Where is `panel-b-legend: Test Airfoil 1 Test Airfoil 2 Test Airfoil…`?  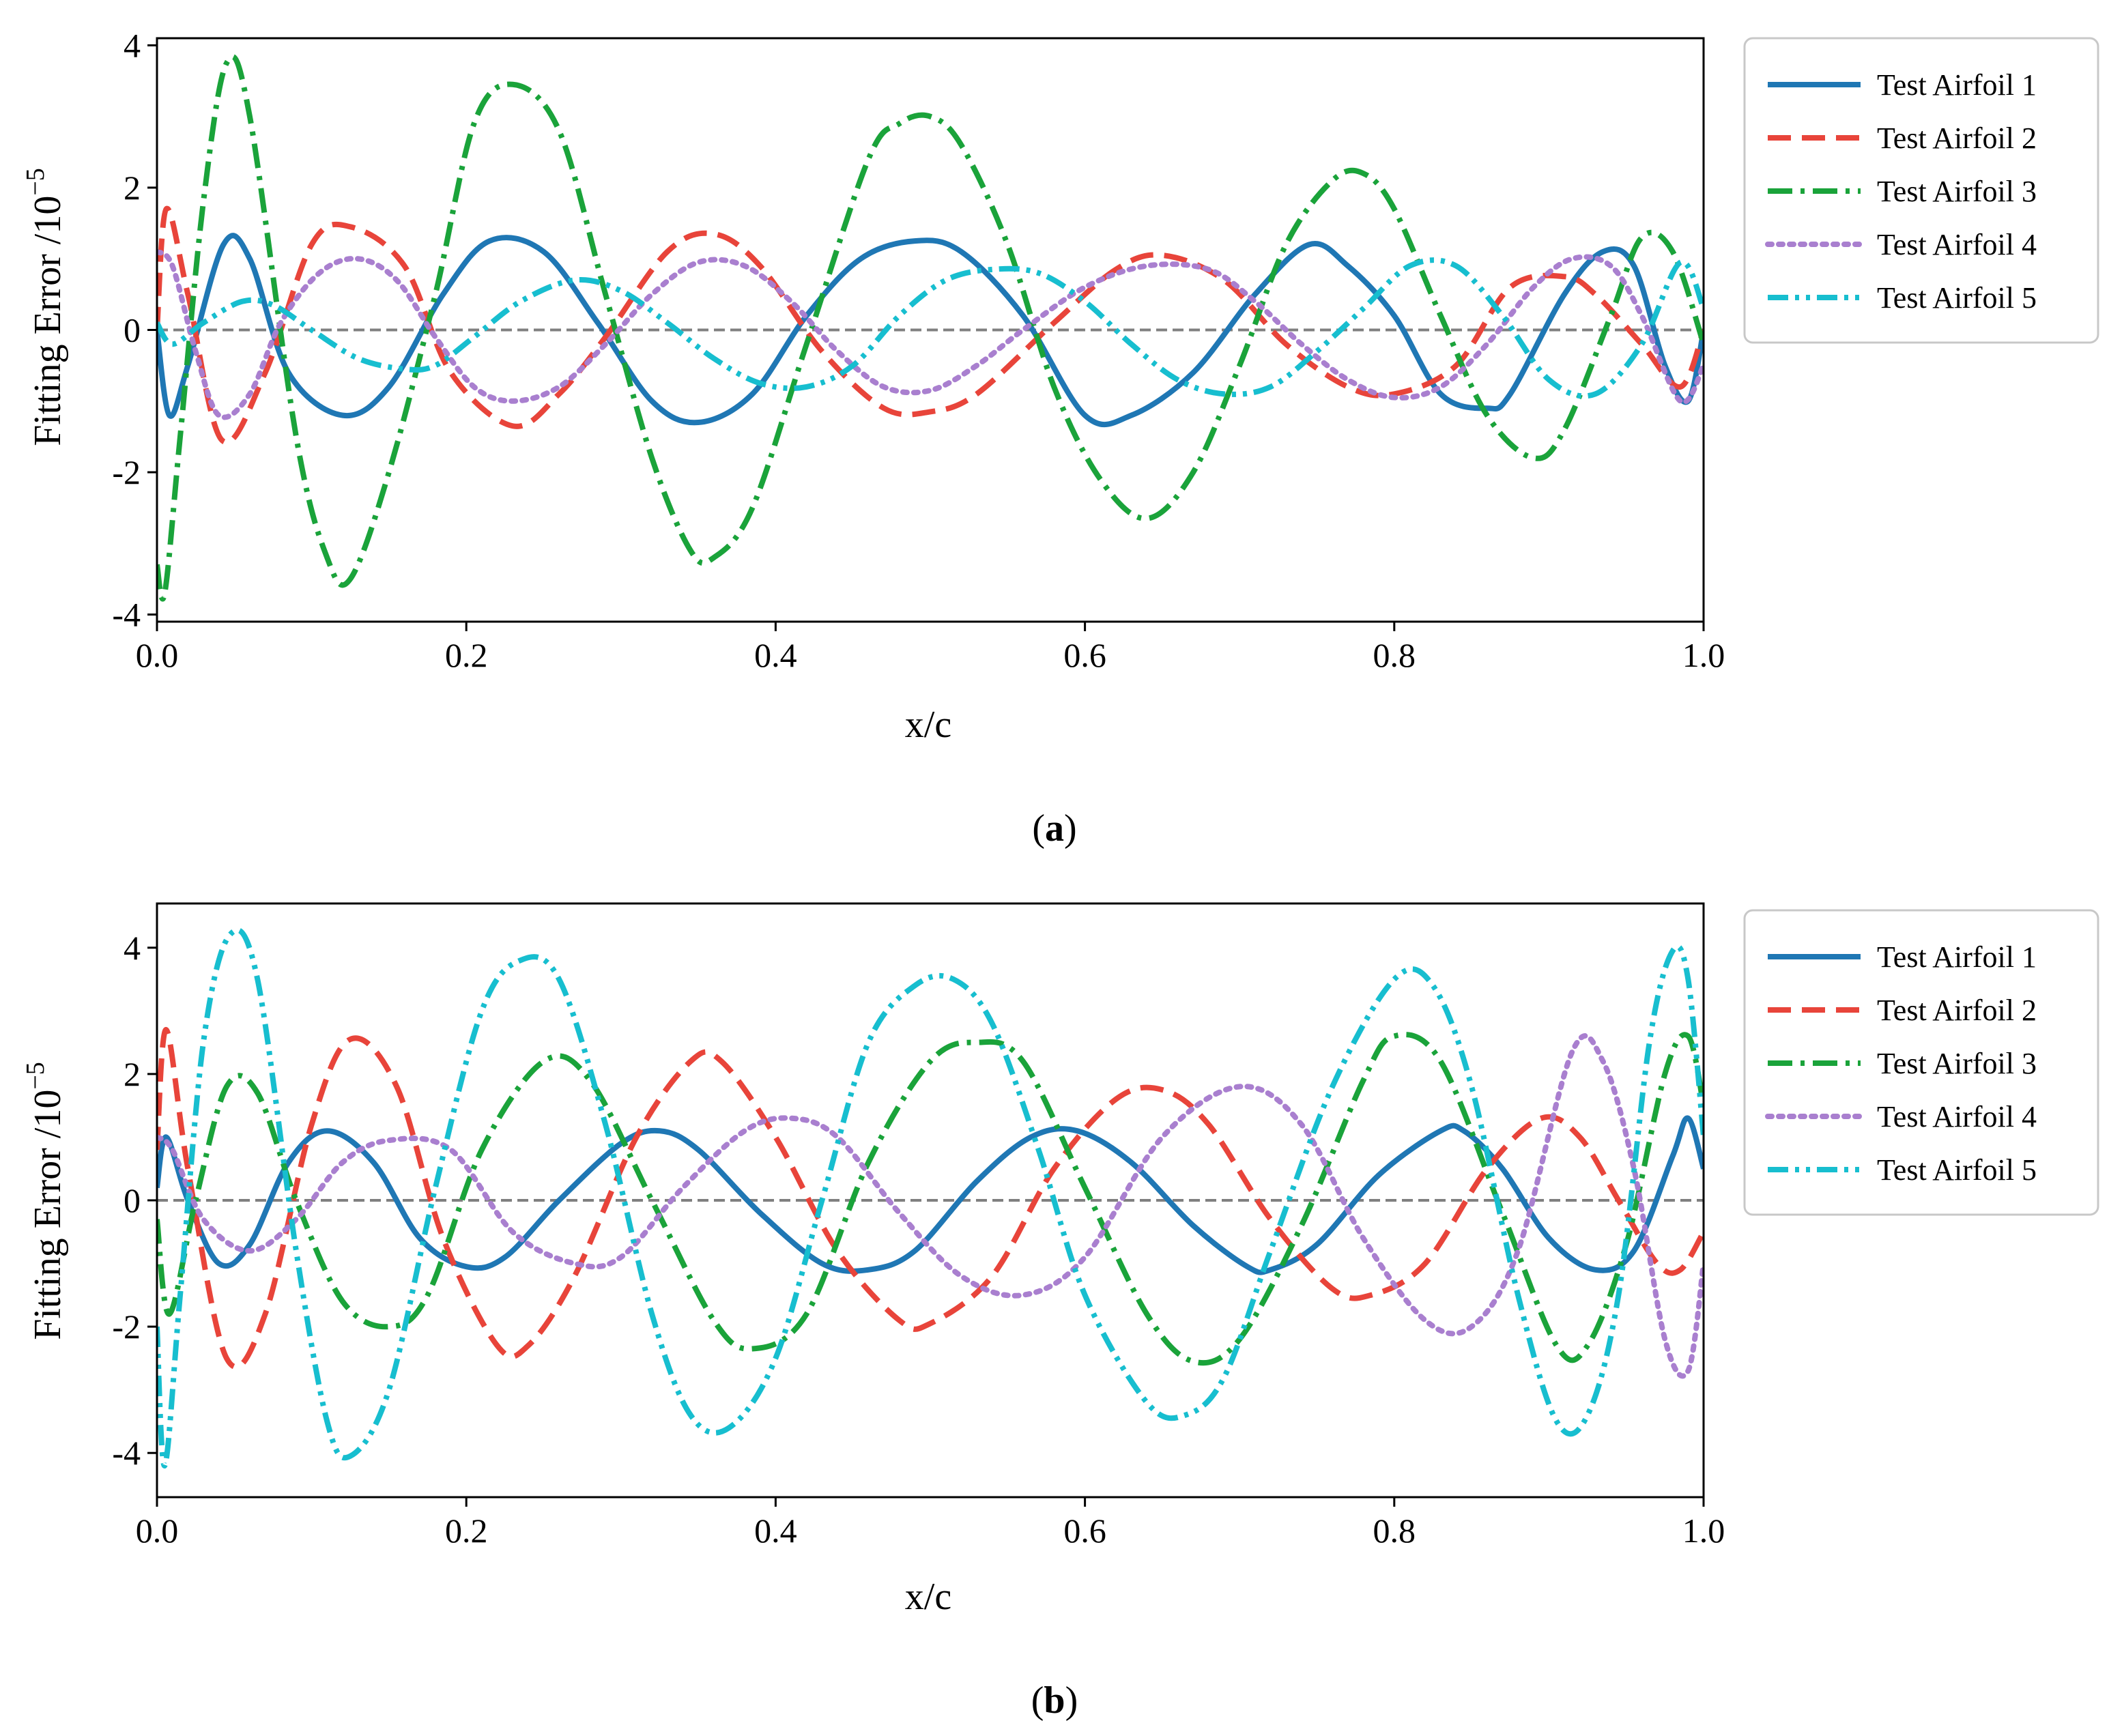 panel-b-legend: Test Airfoil 1 Test Airfoil 2 Test Airfoil… is located at coordinates (1921, 1062).